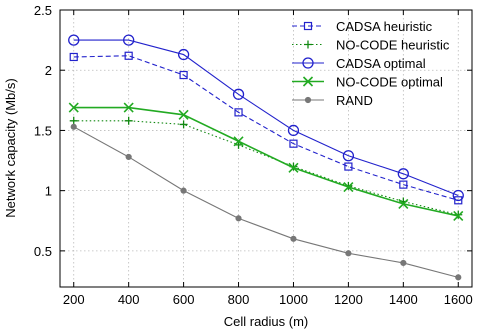  I want to click on x-tick-label: 600, so click(184, 299).